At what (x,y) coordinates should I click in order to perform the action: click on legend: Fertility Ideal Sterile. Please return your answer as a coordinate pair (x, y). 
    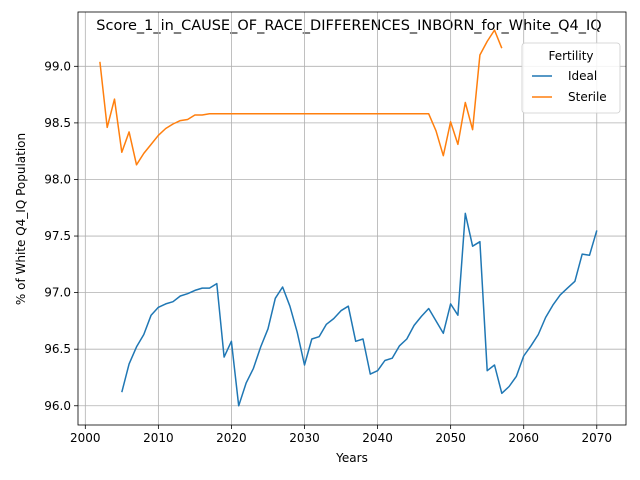
    Looking at the image, I should click on (571, 78).